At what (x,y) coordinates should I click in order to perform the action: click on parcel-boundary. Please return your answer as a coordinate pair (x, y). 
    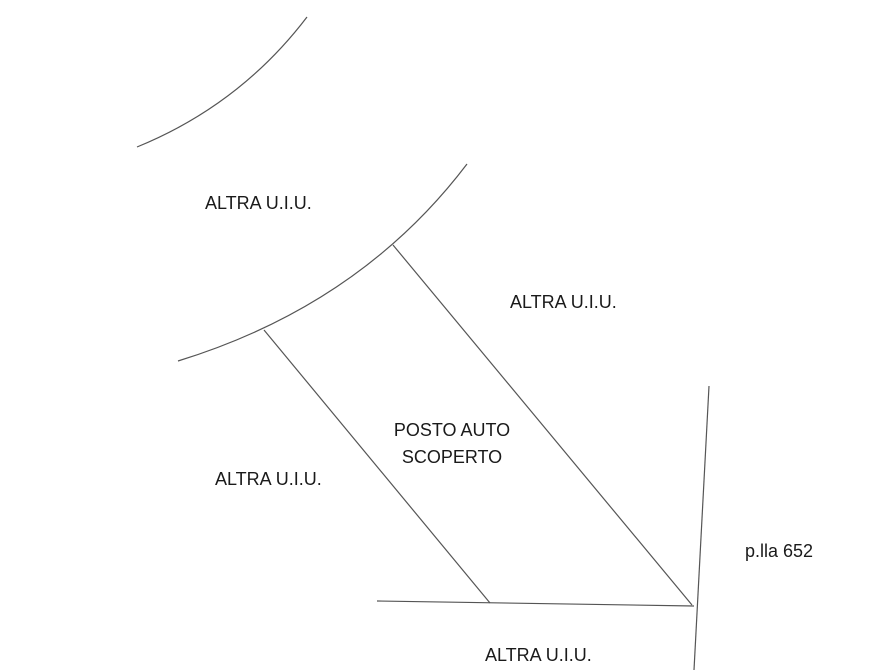
    Looking at the image, I should click on (701, 527).